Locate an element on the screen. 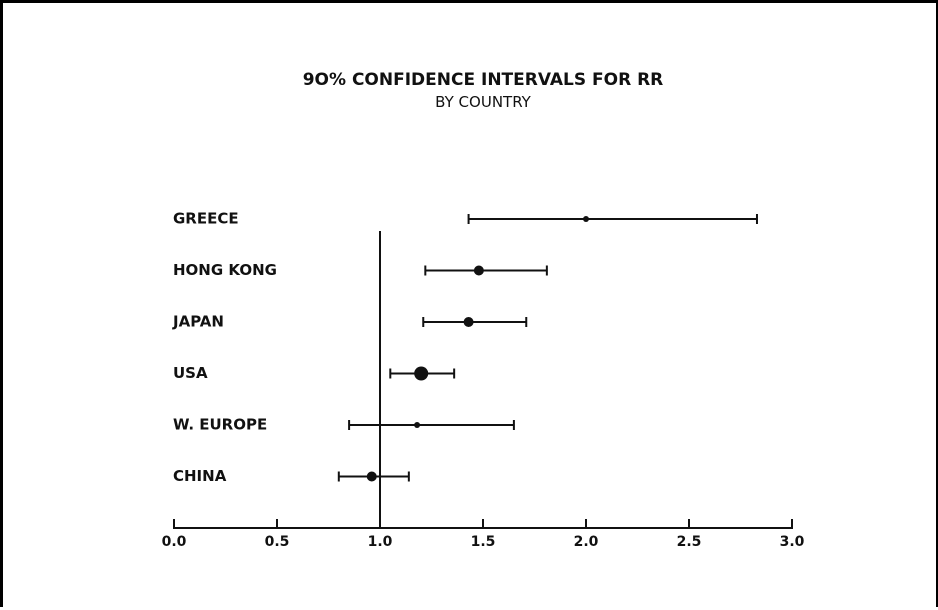 This screenshot has width=938, height=610. point-estimate-china is located at coordinates (371, 476).